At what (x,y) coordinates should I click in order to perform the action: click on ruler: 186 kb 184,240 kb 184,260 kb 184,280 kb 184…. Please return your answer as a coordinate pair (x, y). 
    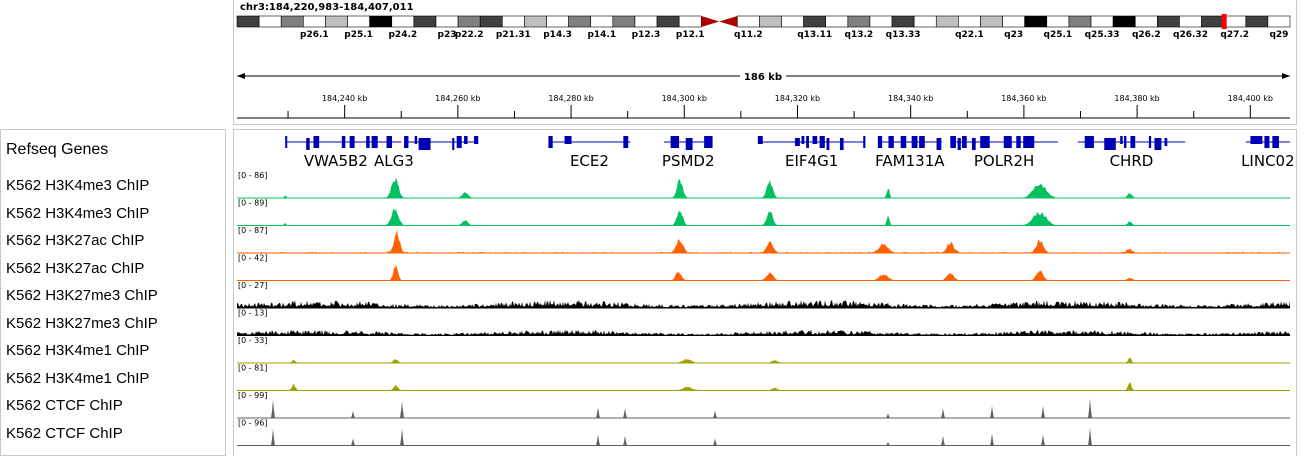
    Looking at the image, I should click on (763, 94).